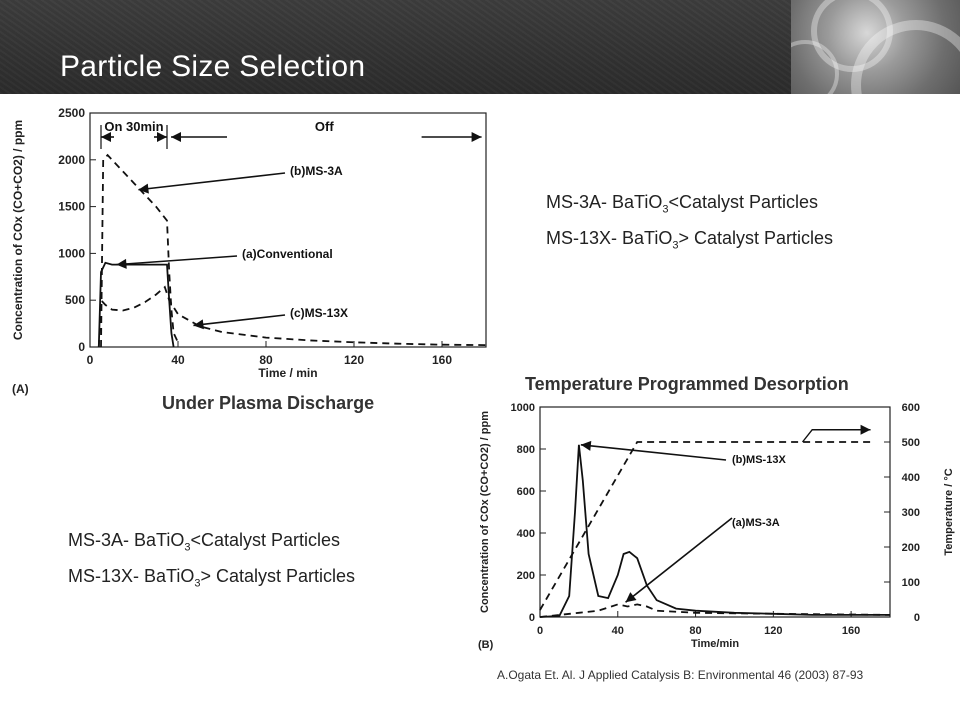 The height and width of the screenshot is (720, 960). Describe the element at coordinates (176, 137) in the screenshot. I see `off-arrow-left-head` at that location.